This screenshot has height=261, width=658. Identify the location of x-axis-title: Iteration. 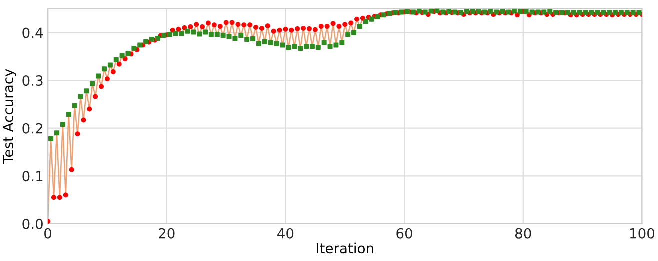
(345, 248).